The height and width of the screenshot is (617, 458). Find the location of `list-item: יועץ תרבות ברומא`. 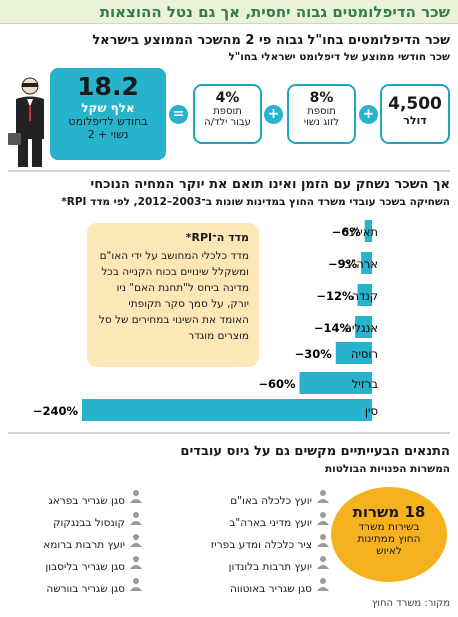

list-item: יועץ תרבות ברומא is located at coordinates (74, 544).